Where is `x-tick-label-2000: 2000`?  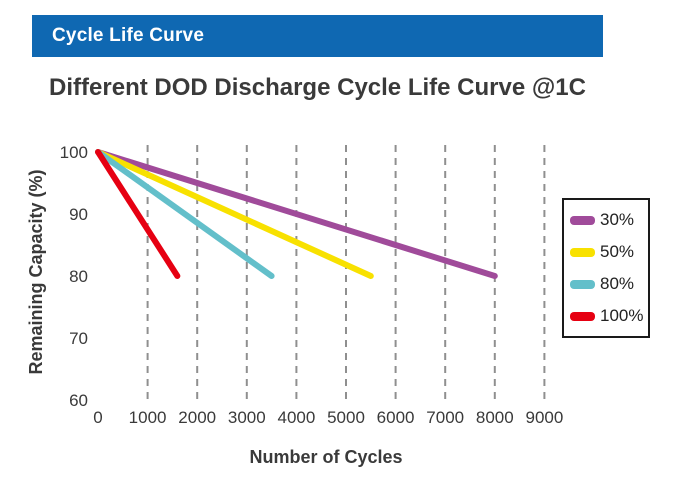
x-tick-label-2000: 2000 is located at coordinates (197, 417).